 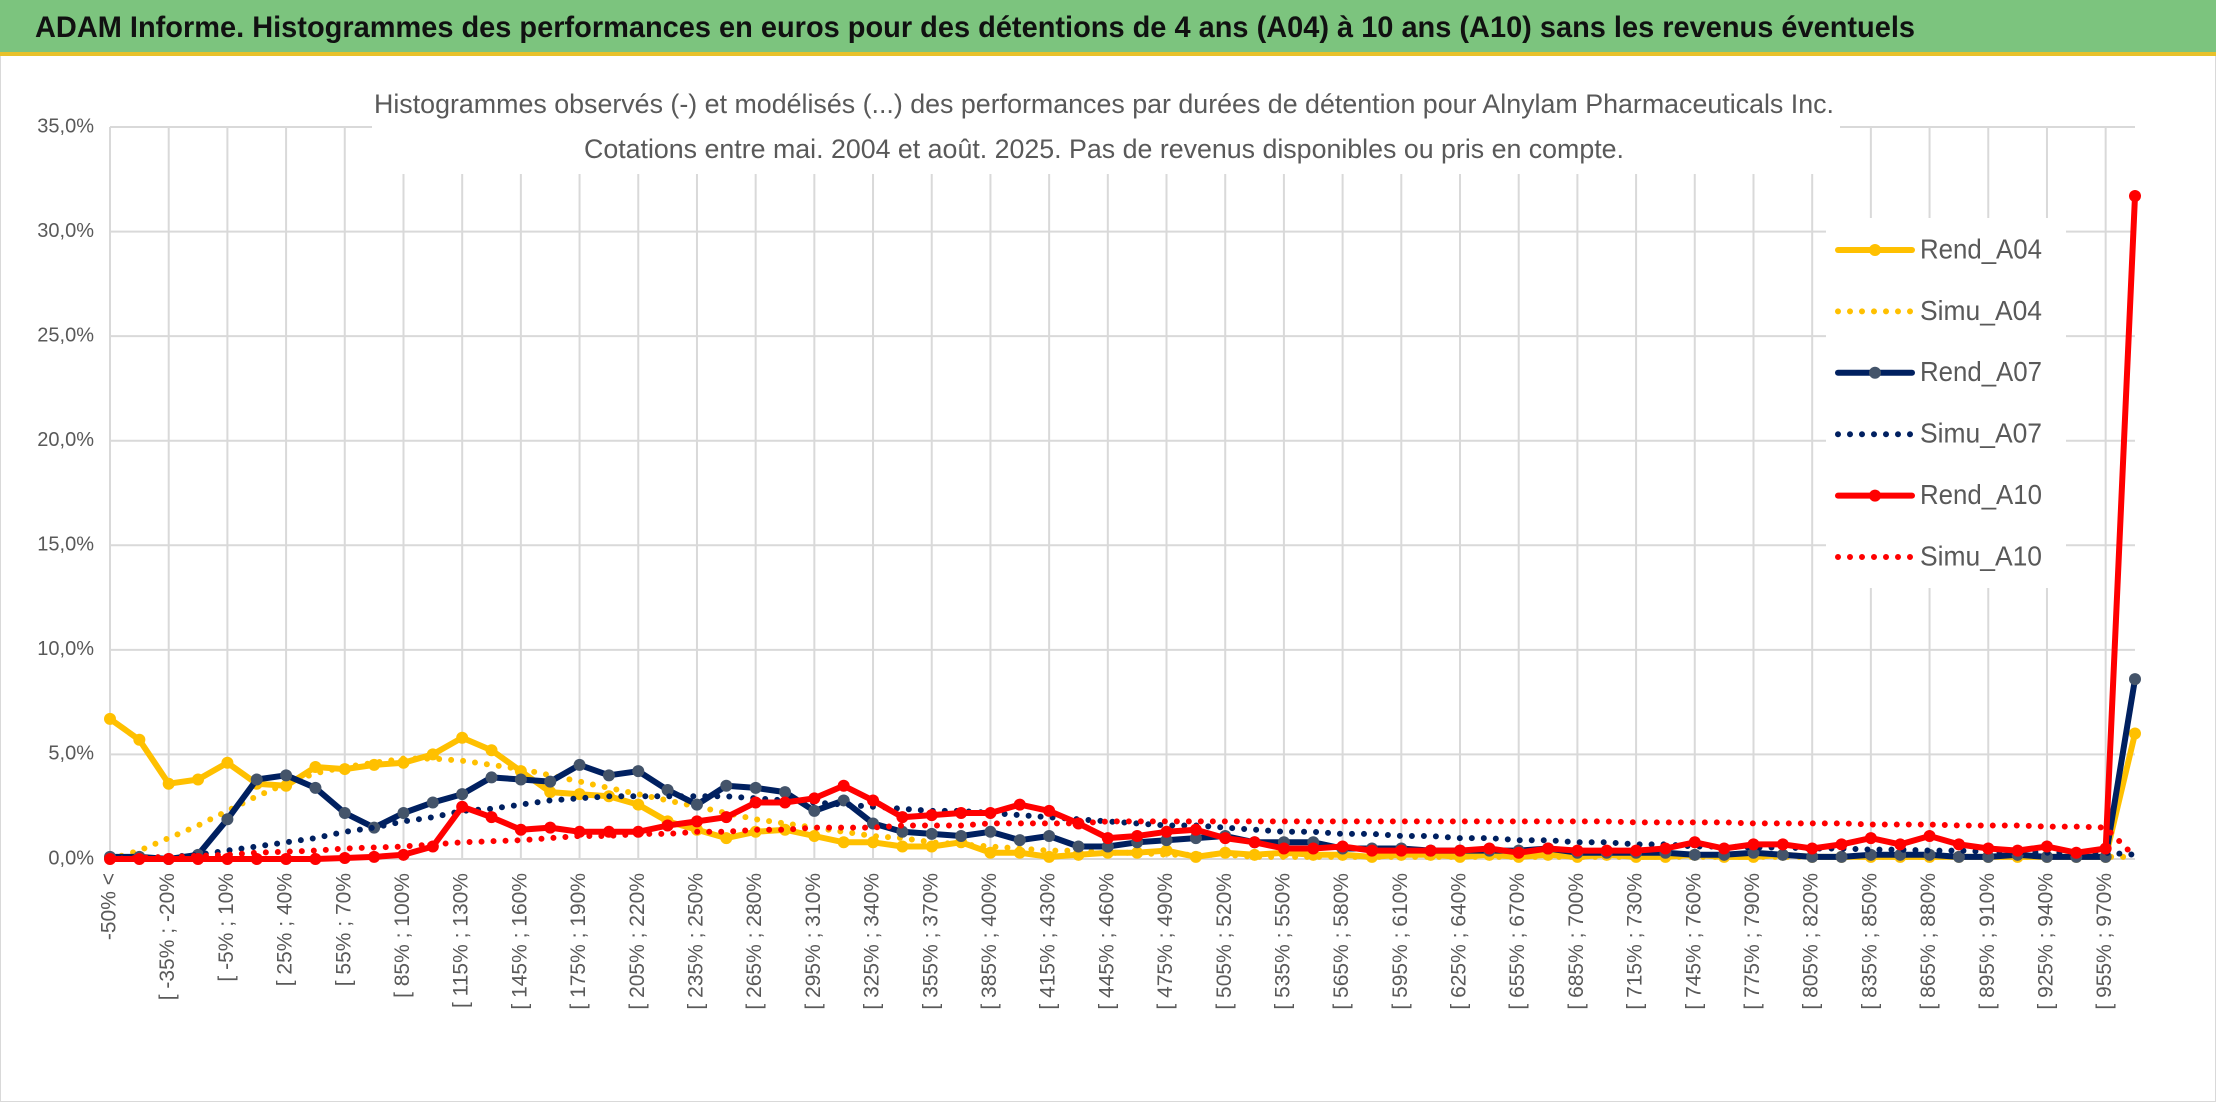 What do you see at coordinates (578, 941) in the screenshot?
I see `x-tick-label: [ 175% ; 190%` at bounding box center [578, 941].